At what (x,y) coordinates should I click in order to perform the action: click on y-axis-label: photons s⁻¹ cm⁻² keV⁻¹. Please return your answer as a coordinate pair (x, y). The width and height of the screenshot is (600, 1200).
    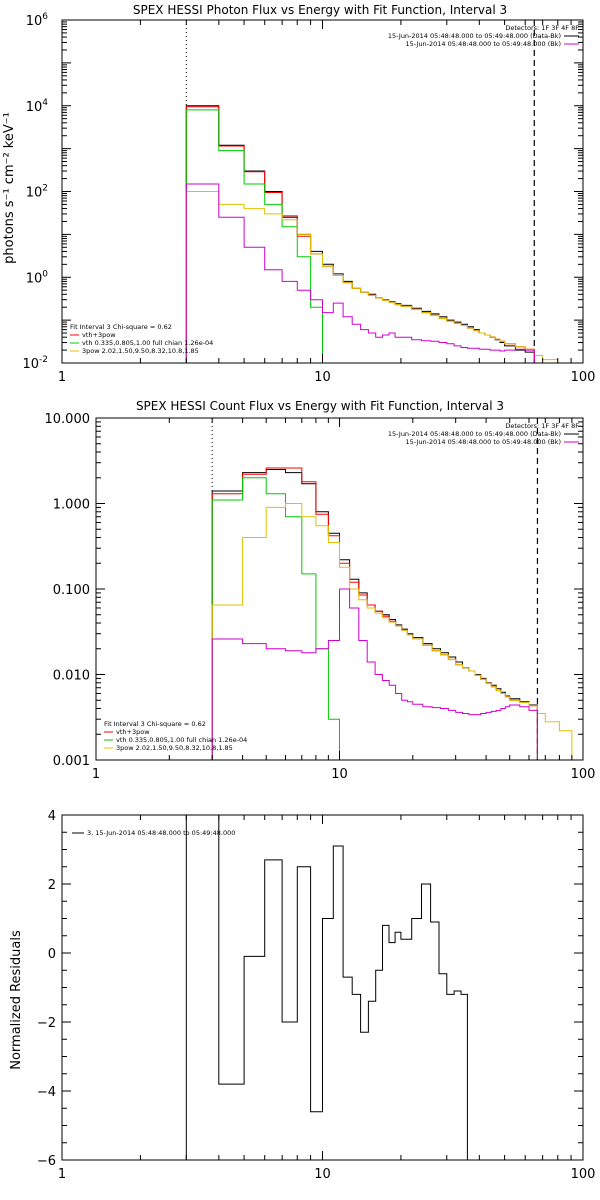
    Looking at the image, I should click on (9, 188).